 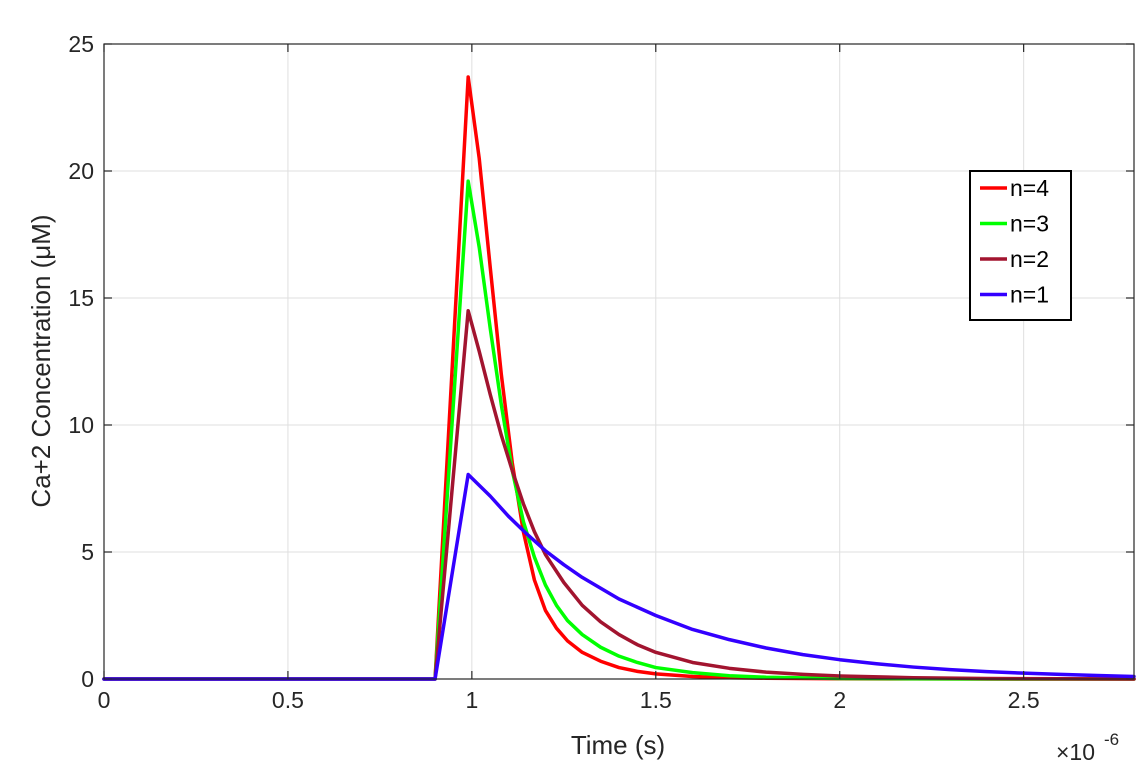 What do you see at coordinates (1029, 188) in the screenshot?
I see `legend-label-n=4: n=4` at bounding box center [1029, 188].